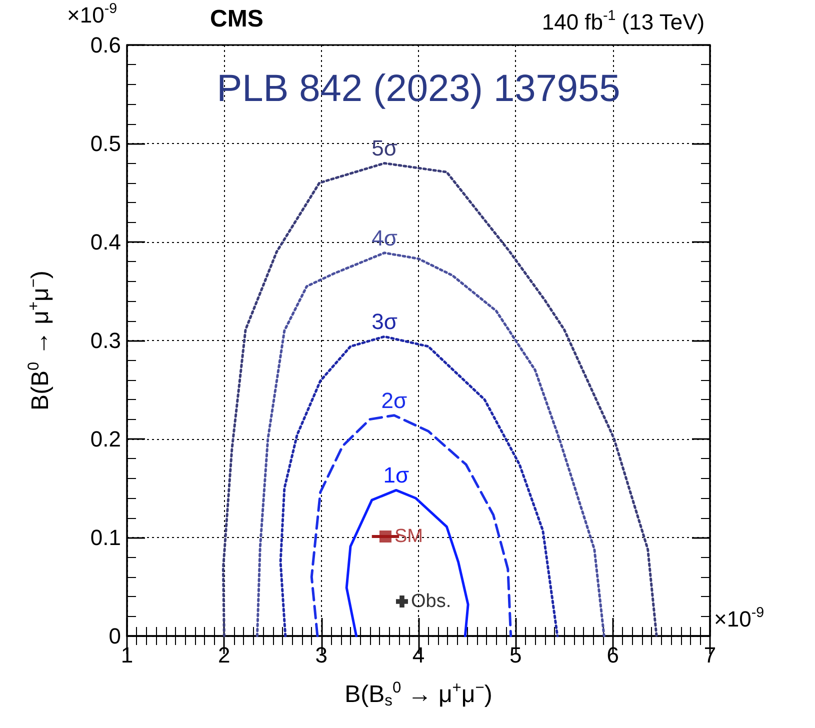 The width and height of the screenshot is (815, 728). I want to click on series-label: 2σ, so click(394, 400).